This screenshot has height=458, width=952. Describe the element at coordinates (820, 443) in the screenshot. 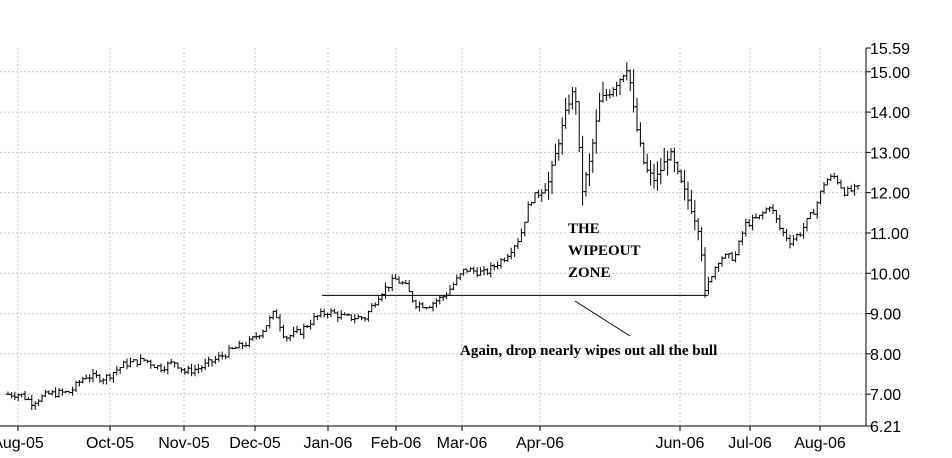

I see `x-tick-label: Aug-06` at that location.